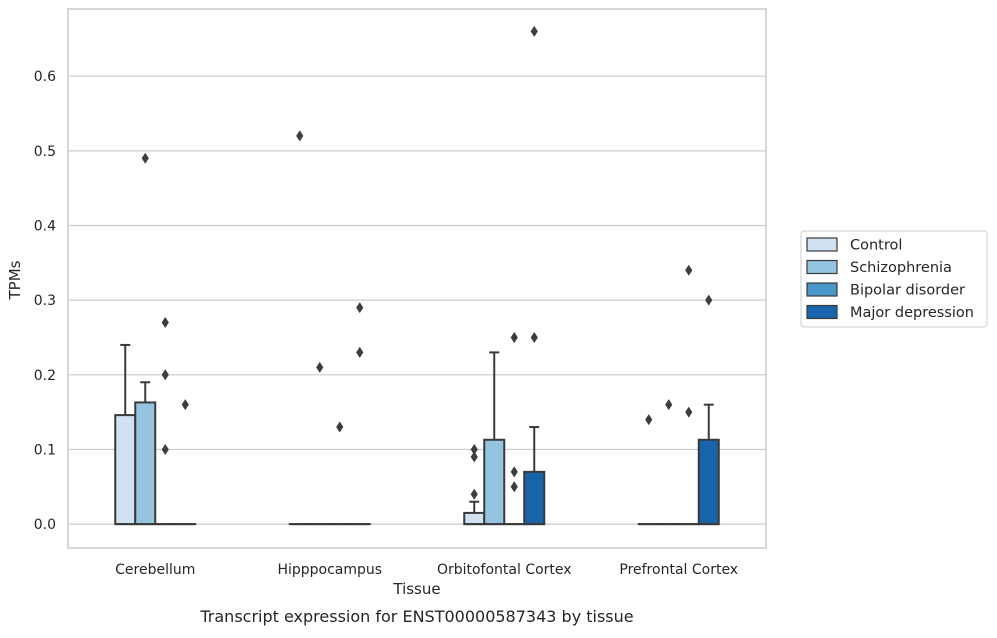 This screenshot has height=638, width=997. What do you see at coordinates (504, 570) in the screenshot?
I see `x-tick-label: Orbitofontal Cortex` at bounding box center [504, 570].